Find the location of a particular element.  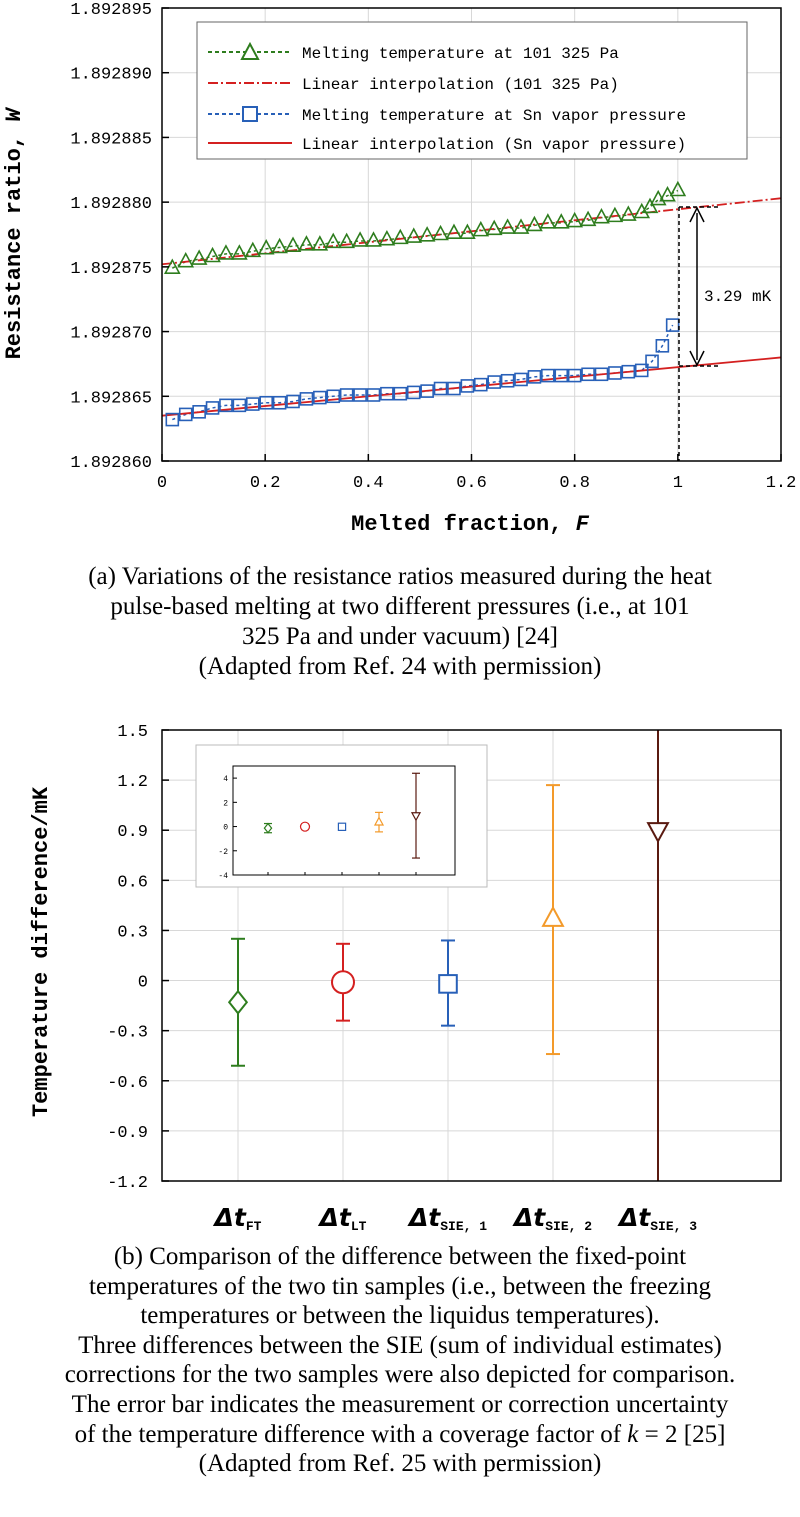

y-tick-label: 0.3 is located at coordinates (132, 932).